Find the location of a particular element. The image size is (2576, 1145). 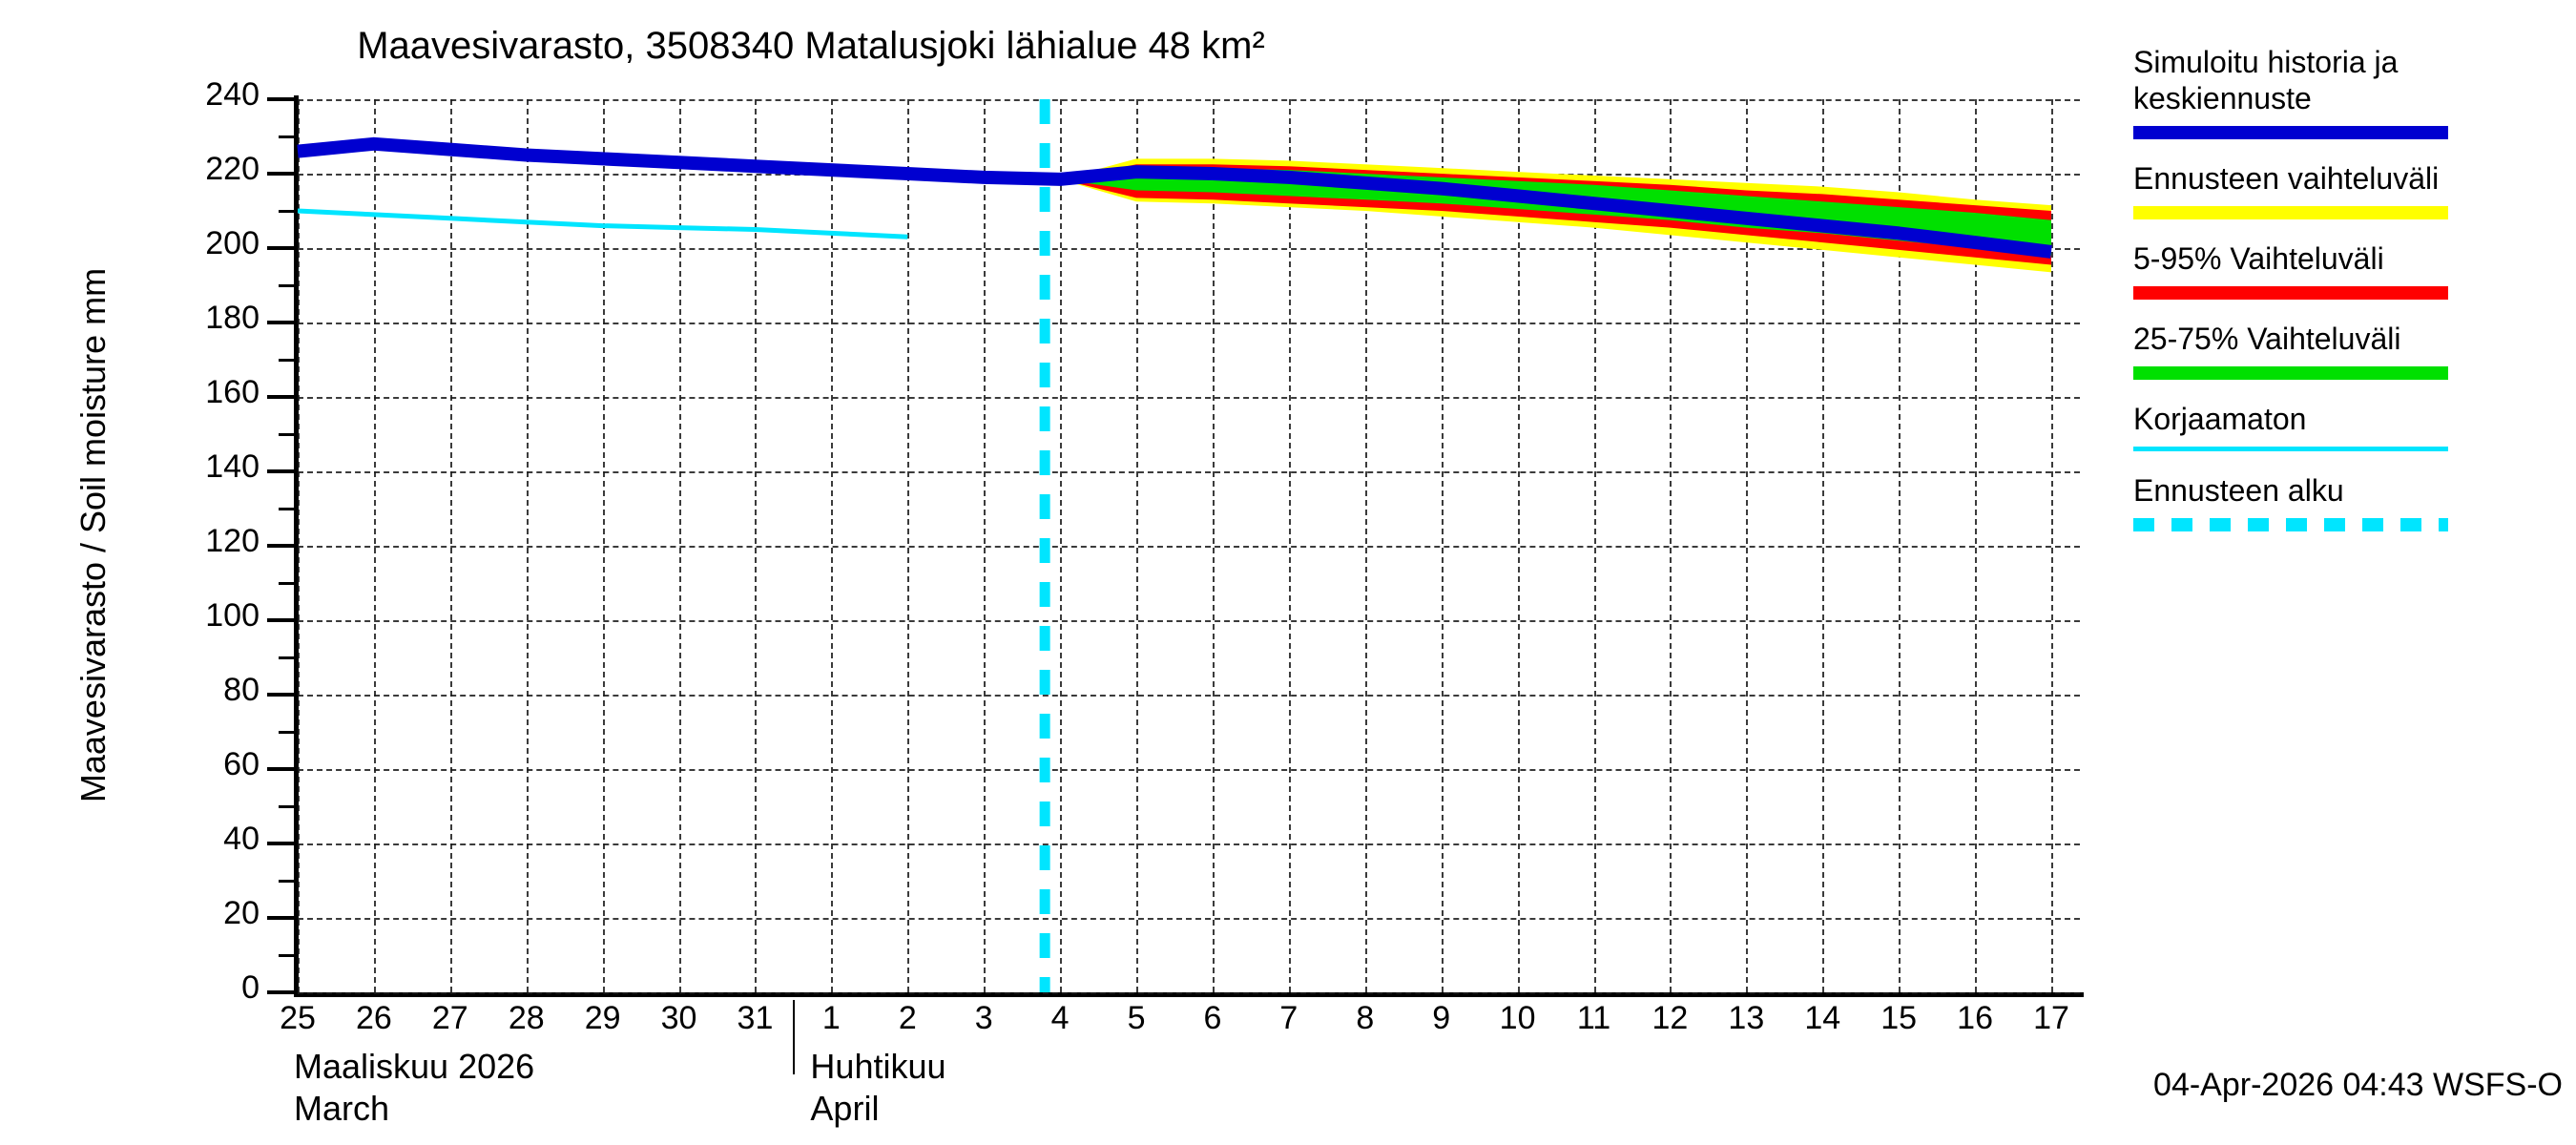

x-axis-tick-label: 17 is located at coordinates (2051, 1018).